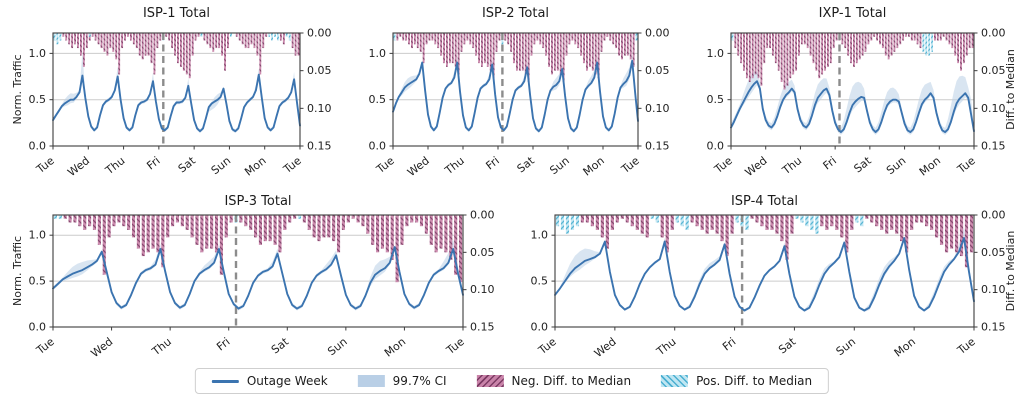 The image size is (1024, 410). Describe the element at coordinates (1010, 89) in the screenshot. I see `y-axis-label-right: Diff. to Median` at that location.